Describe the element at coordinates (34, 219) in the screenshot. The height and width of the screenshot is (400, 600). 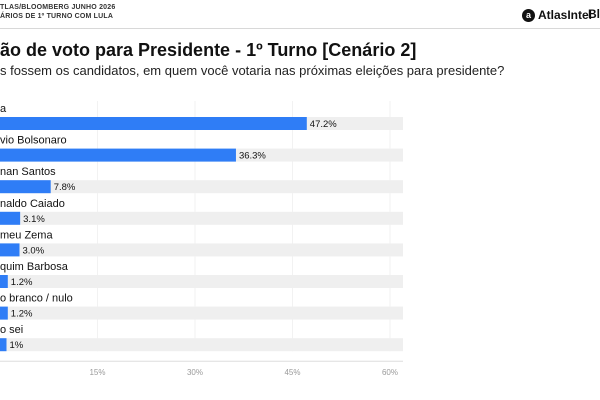
I see `value-label: 3.1%` at that location.